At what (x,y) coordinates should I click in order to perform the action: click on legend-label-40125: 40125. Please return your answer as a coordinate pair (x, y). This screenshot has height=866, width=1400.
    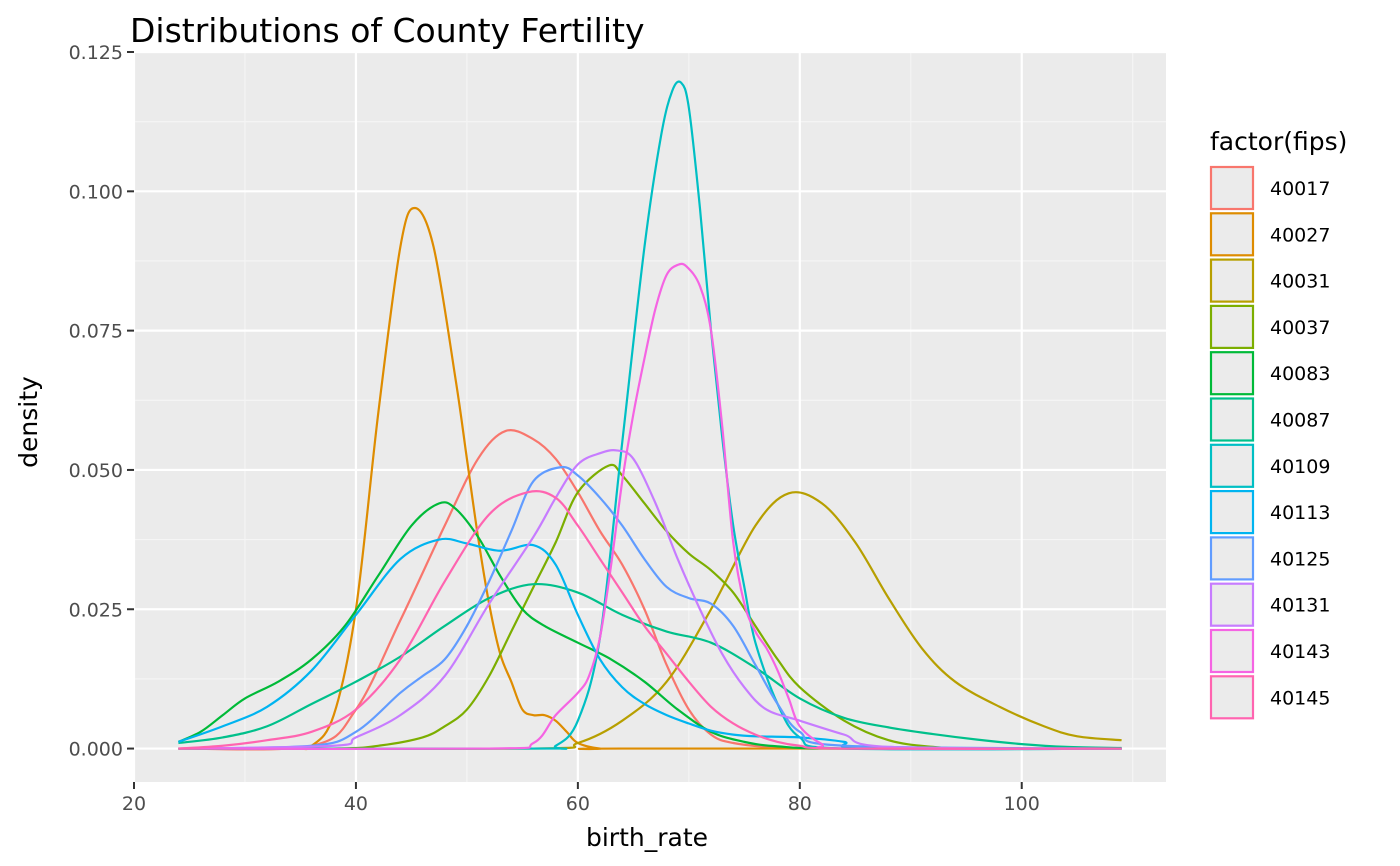
    Looking at the image, I should click on (1300, 559).